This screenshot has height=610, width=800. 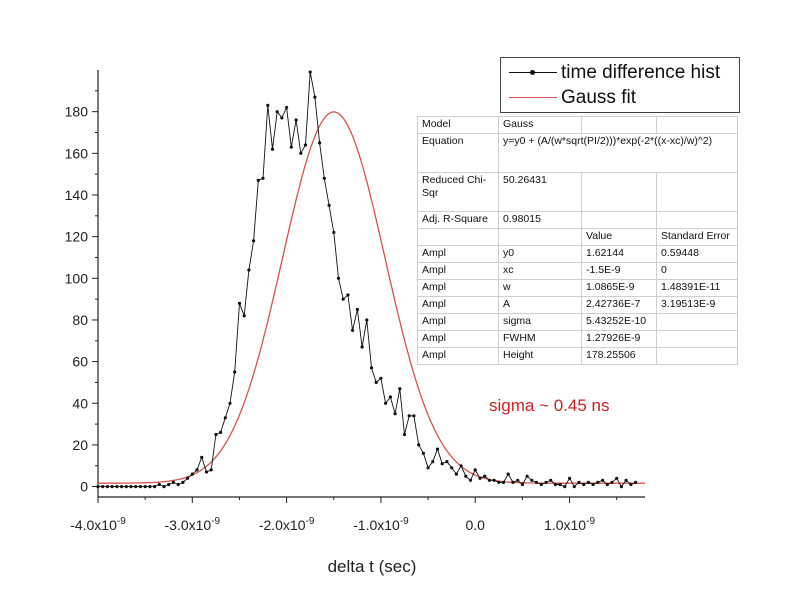 What do you see at coordinates (98, 524) in the screenshot?
I see `x-tick-label: -4.0x10⁻⁹` at bounding box center [98, 524].